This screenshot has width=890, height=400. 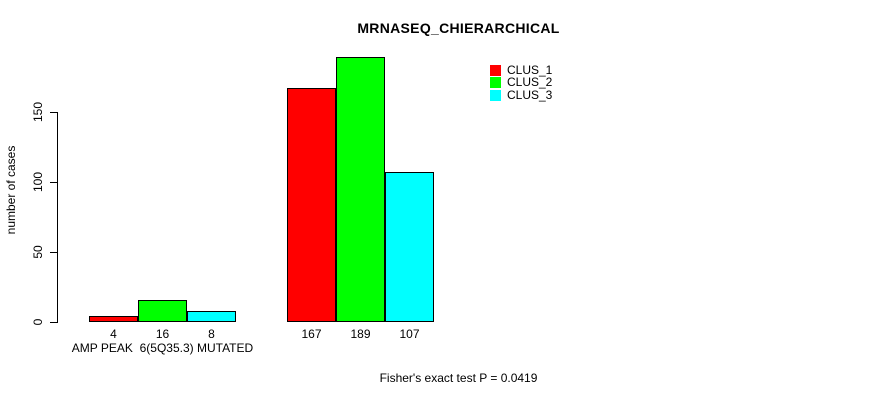 I want to click on category-label: AMP PEAK 6(5Q35.3) MUTATED, so click(x=162, y=348).